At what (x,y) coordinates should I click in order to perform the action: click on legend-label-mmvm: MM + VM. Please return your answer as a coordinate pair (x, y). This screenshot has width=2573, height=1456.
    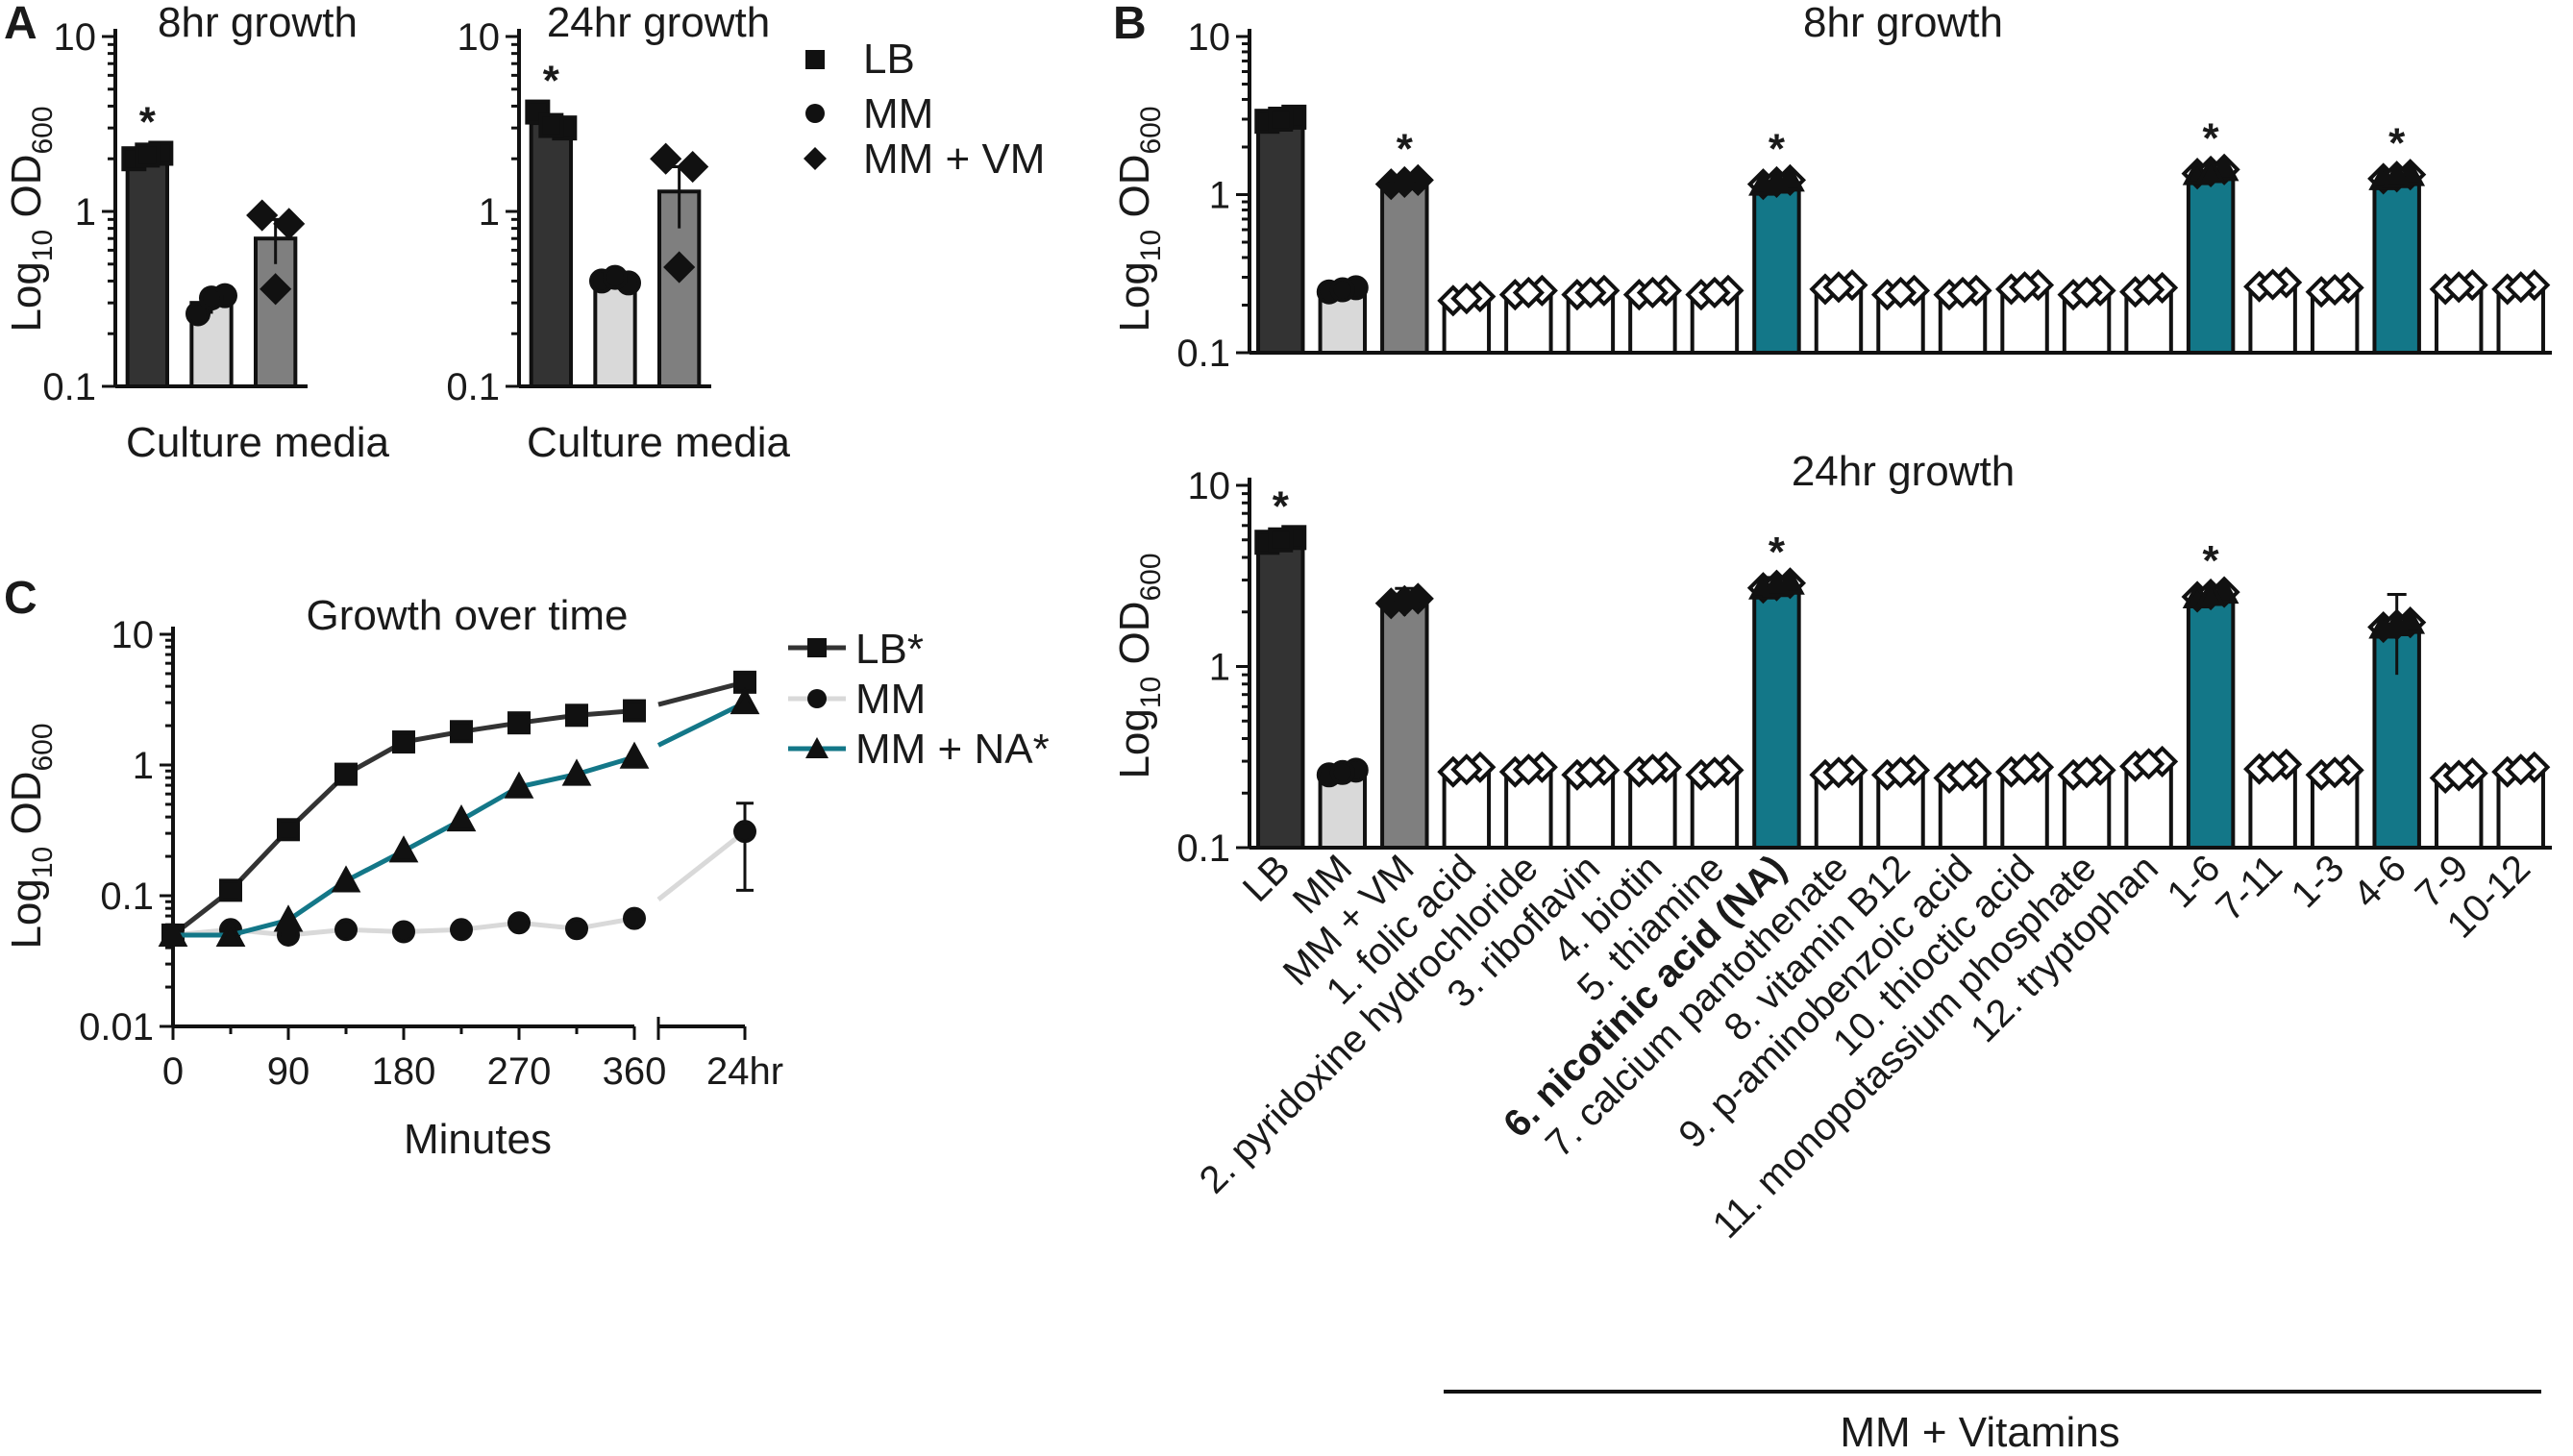
    Looking at the image, I should click on (954, 160).